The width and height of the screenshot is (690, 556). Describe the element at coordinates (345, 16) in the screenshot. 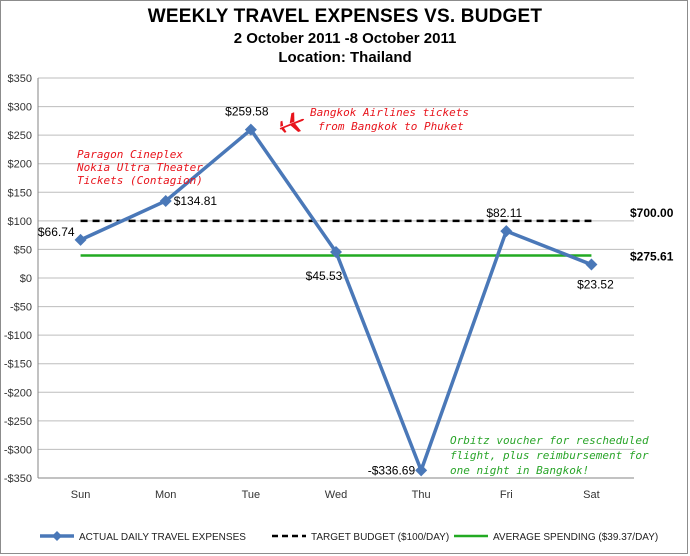

I see `chart-title: WEEKLY TRAVEL EXPENSES VS. BUDGET` at that location.